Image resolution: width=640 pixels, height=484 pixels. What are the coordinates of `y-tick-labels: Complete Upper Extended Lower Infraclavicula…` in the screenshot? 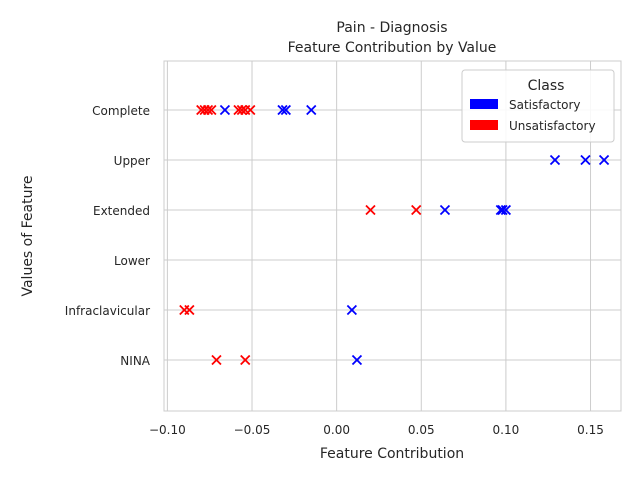 It's located at (108, 236).